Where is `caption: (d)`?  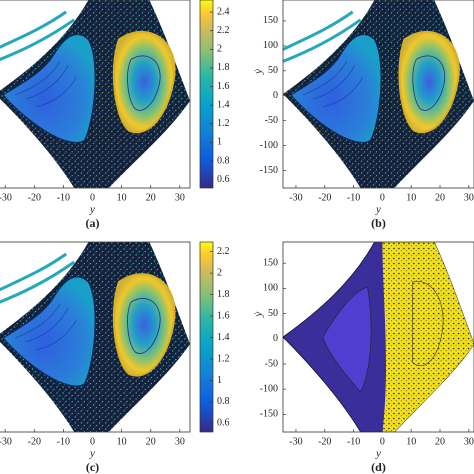 caption: (d) is located at coordinates (378, 467).